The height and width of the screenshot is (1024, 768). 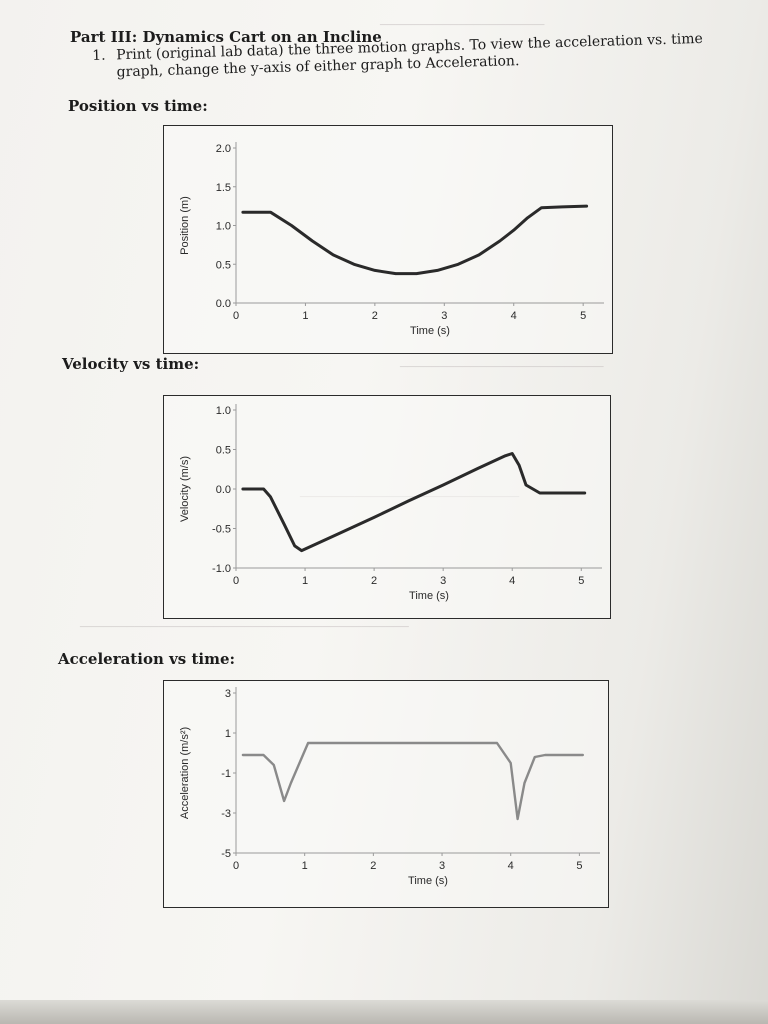 I want to click on velocity-section-label: Velocity vs time:, so click(x=131, y=364).